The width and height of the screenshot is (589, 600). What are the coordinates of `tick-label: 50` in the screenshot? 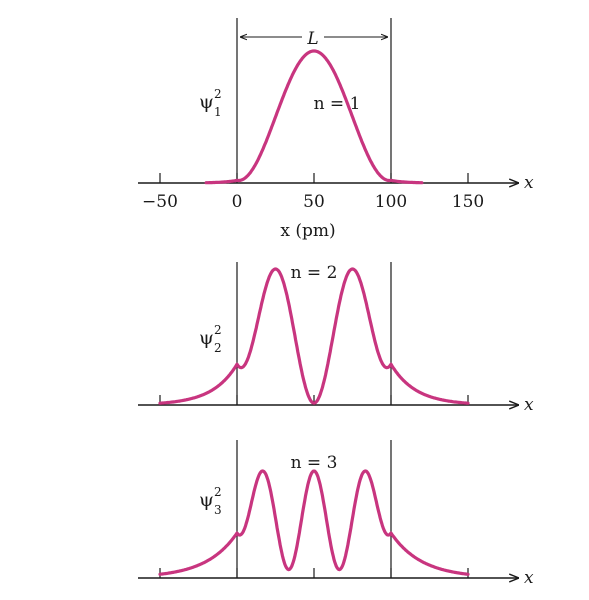 It's located at (314, 202).